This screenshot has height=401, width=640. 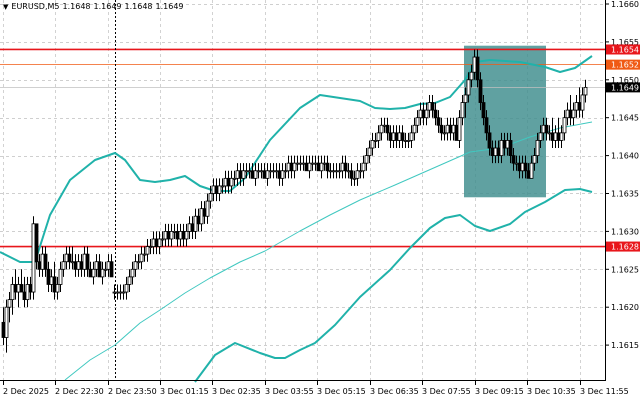 I want to click on time-label: 2 Dec 23:50, so click(x=132, y=391).